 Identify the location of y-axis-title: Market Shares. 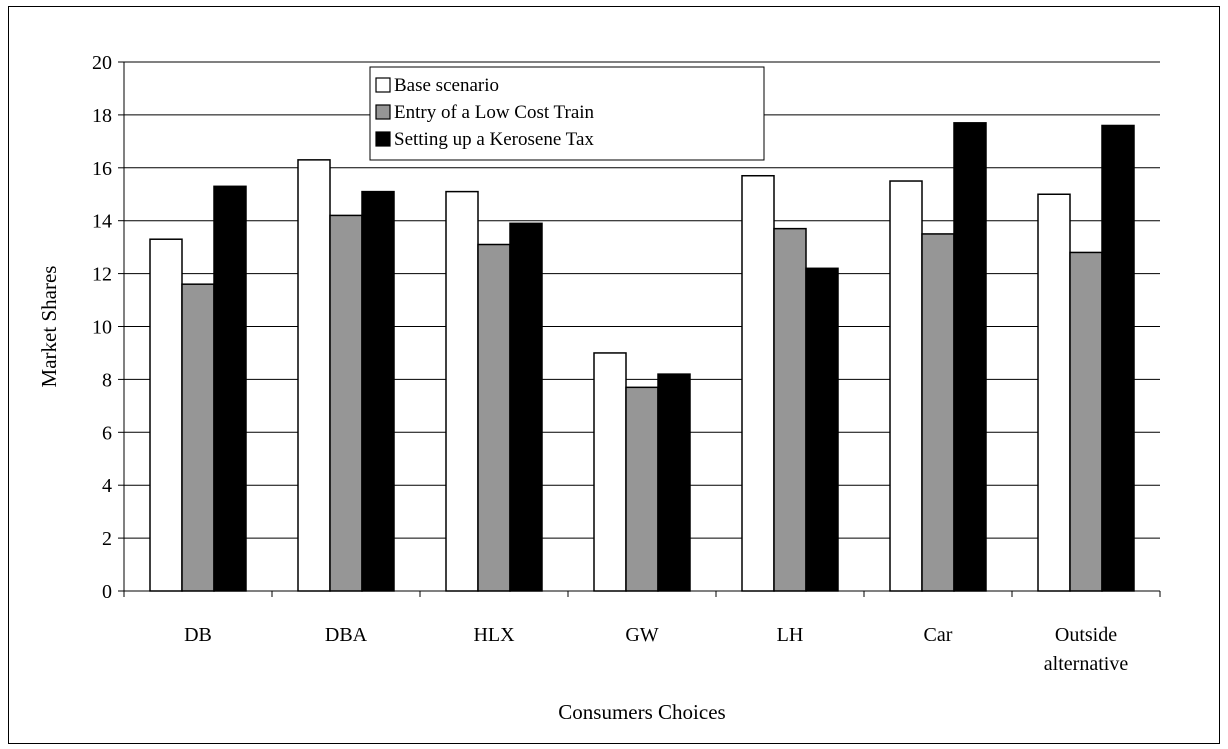
(49, 327).